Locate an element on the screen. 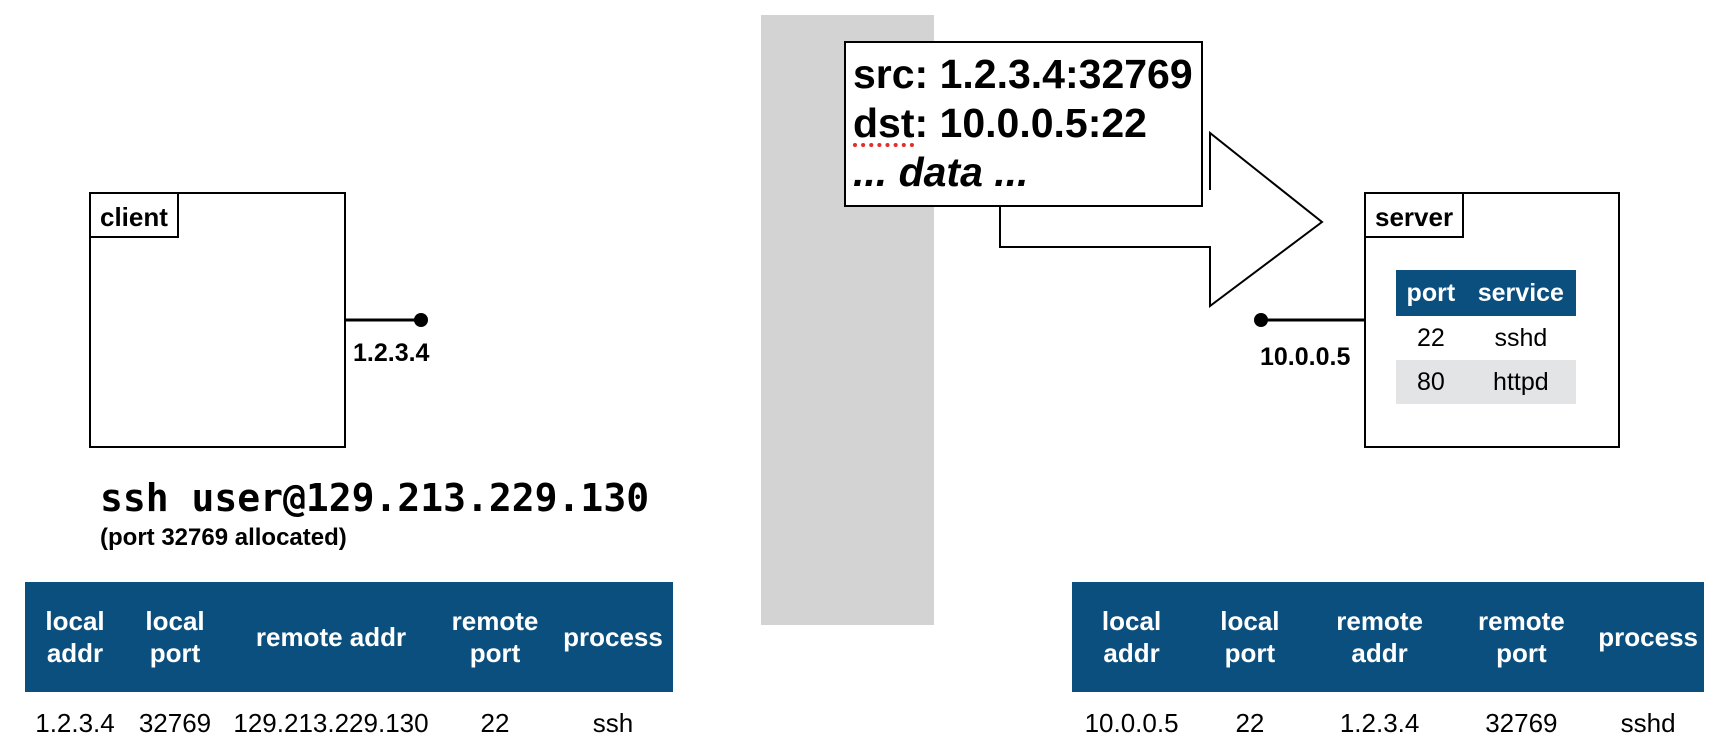  services-header-row: port service is located at coordinates (1486, 293).